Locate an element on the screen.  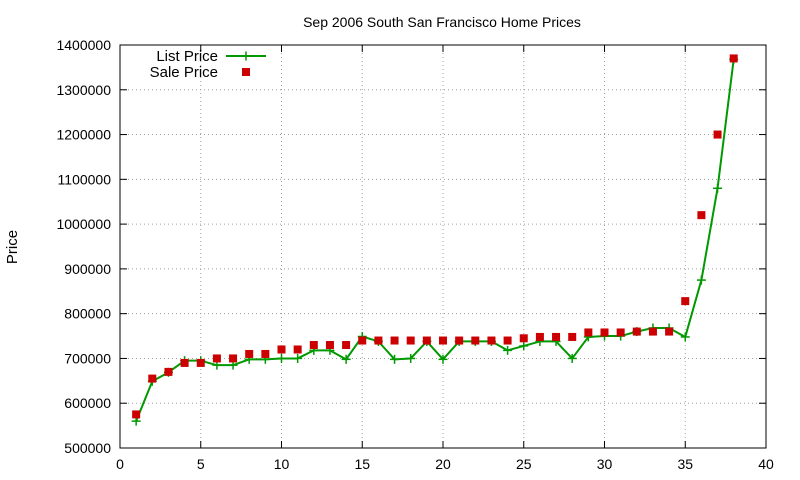
legend: List Price Sale Price is located at coordinates (208, 64).